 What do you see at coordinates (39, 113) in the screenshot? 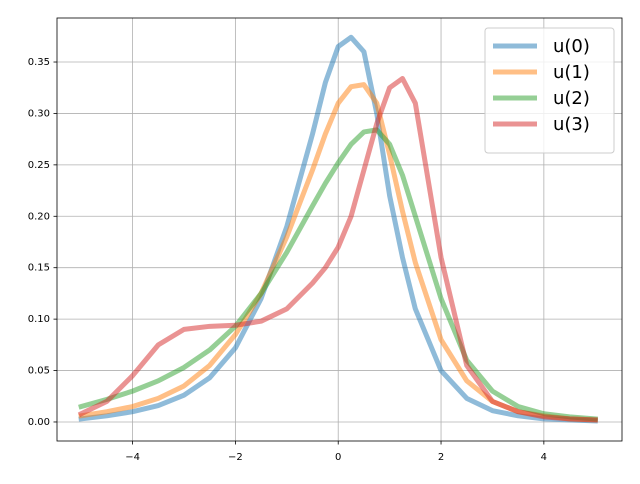
I see `y-tick-label: 0.30` at bounding box center [39, 113].